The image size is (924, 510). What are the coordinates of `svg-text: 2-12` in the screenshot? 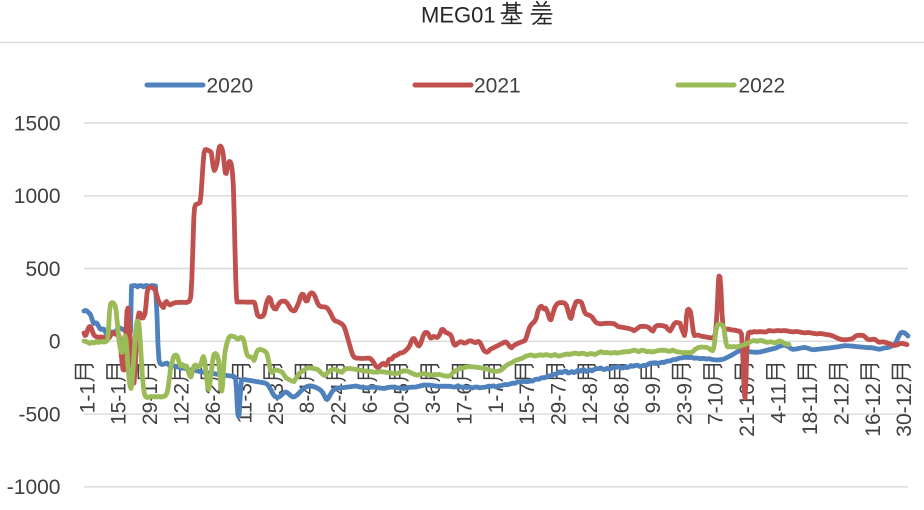 It's located at (841, 404).